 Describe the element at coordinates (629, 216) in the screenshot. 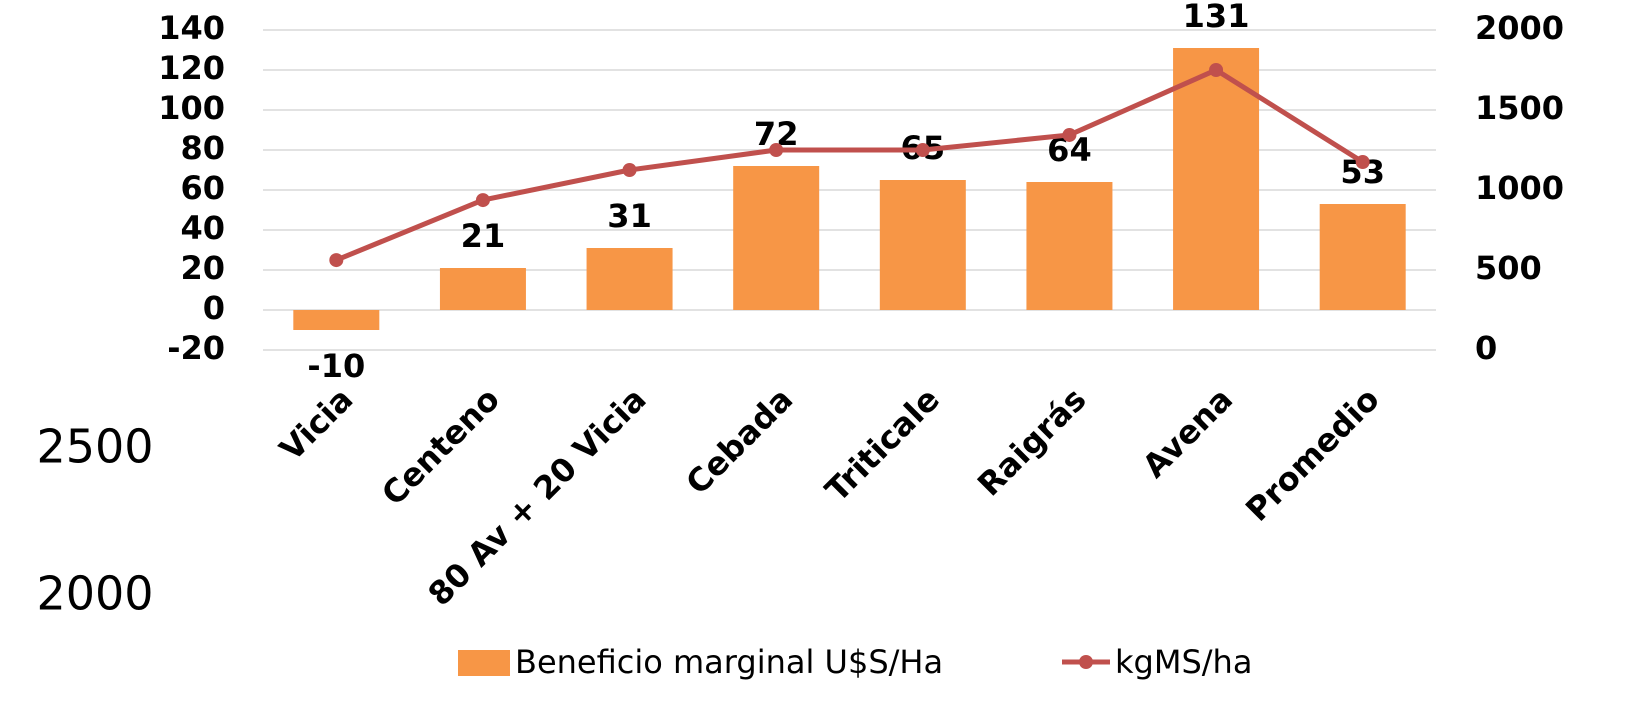

I see `data-label: 31` at that location.